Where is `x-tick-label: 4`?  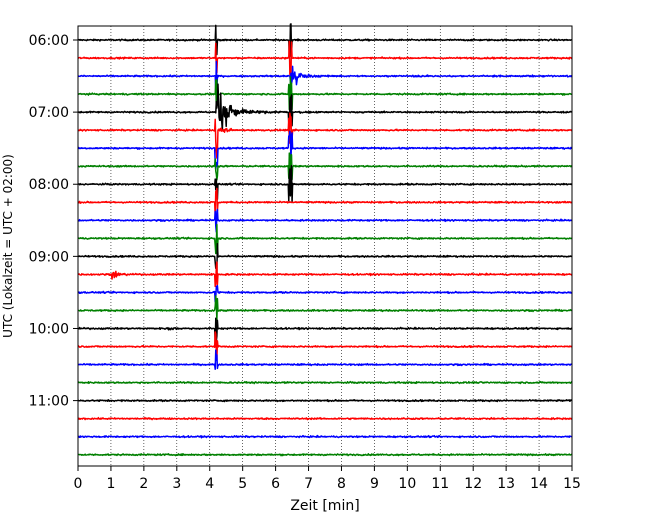
x-tick-label: 4 is located at coordinates (209, 484).